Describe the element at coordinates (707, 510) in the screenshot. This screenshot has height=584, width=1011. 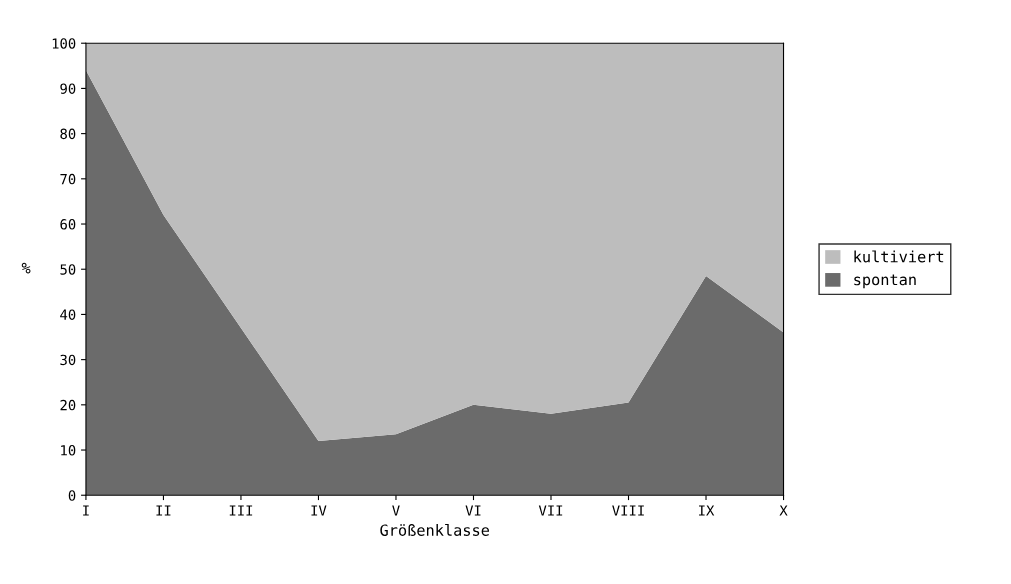
I see `x-tick-label: IX` at that location.